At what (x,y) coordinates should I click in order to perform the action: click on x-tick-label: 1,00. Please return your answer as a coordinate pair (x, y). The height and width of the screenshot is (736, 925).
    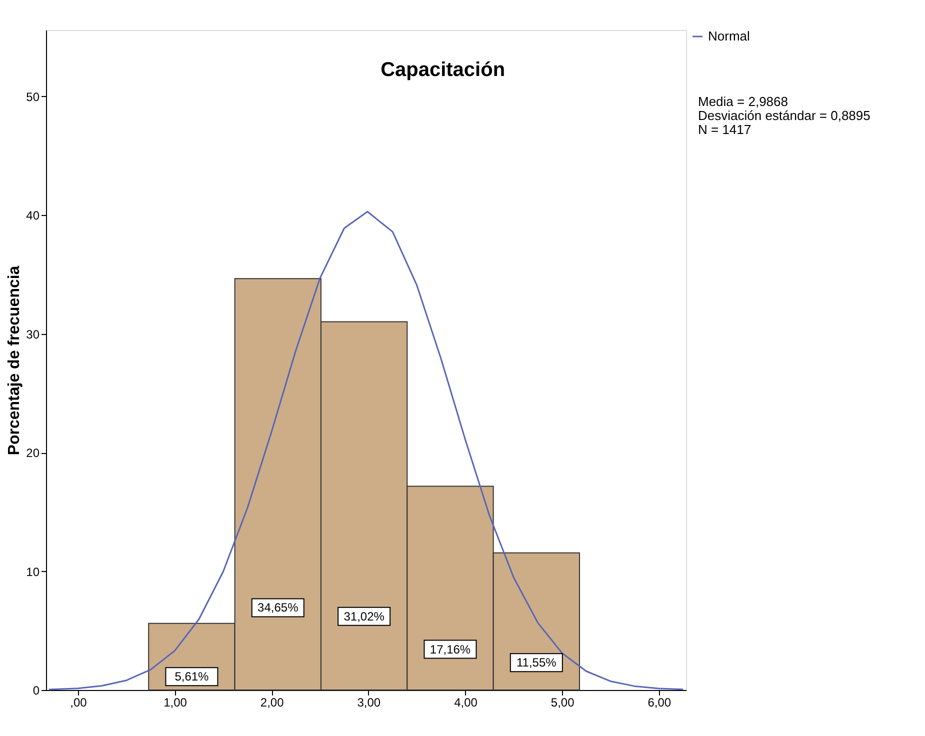
    Looking at the image, I should click on (176, 703).